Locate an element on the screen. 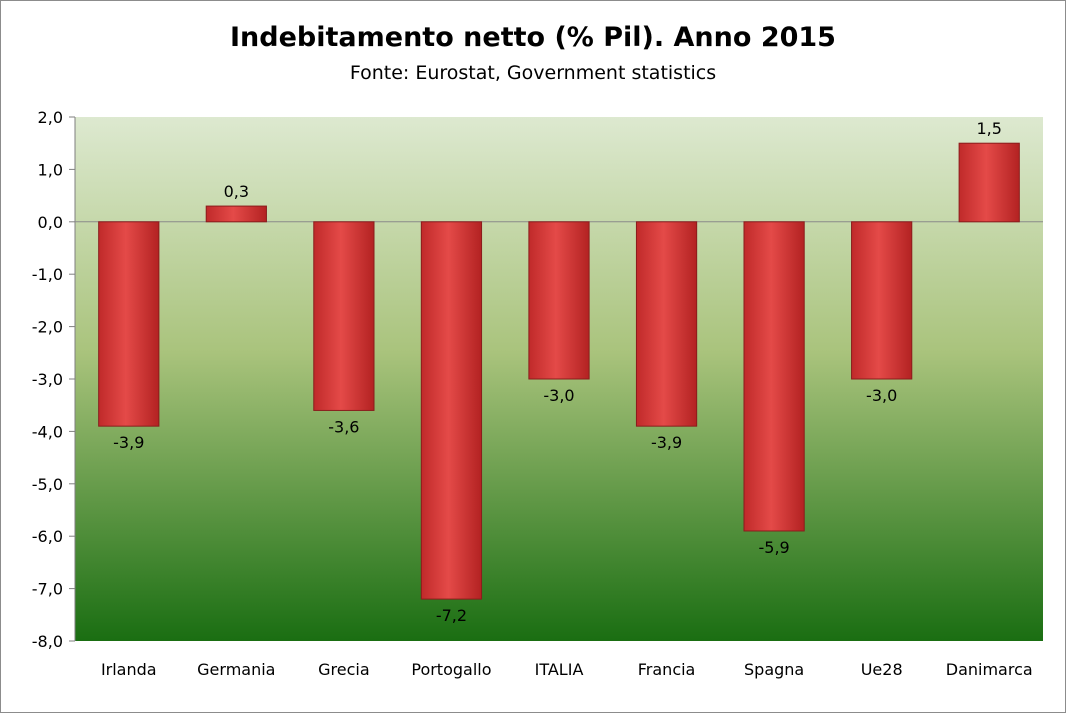  data-label: -5,9 is located at coordinates (774, 547).